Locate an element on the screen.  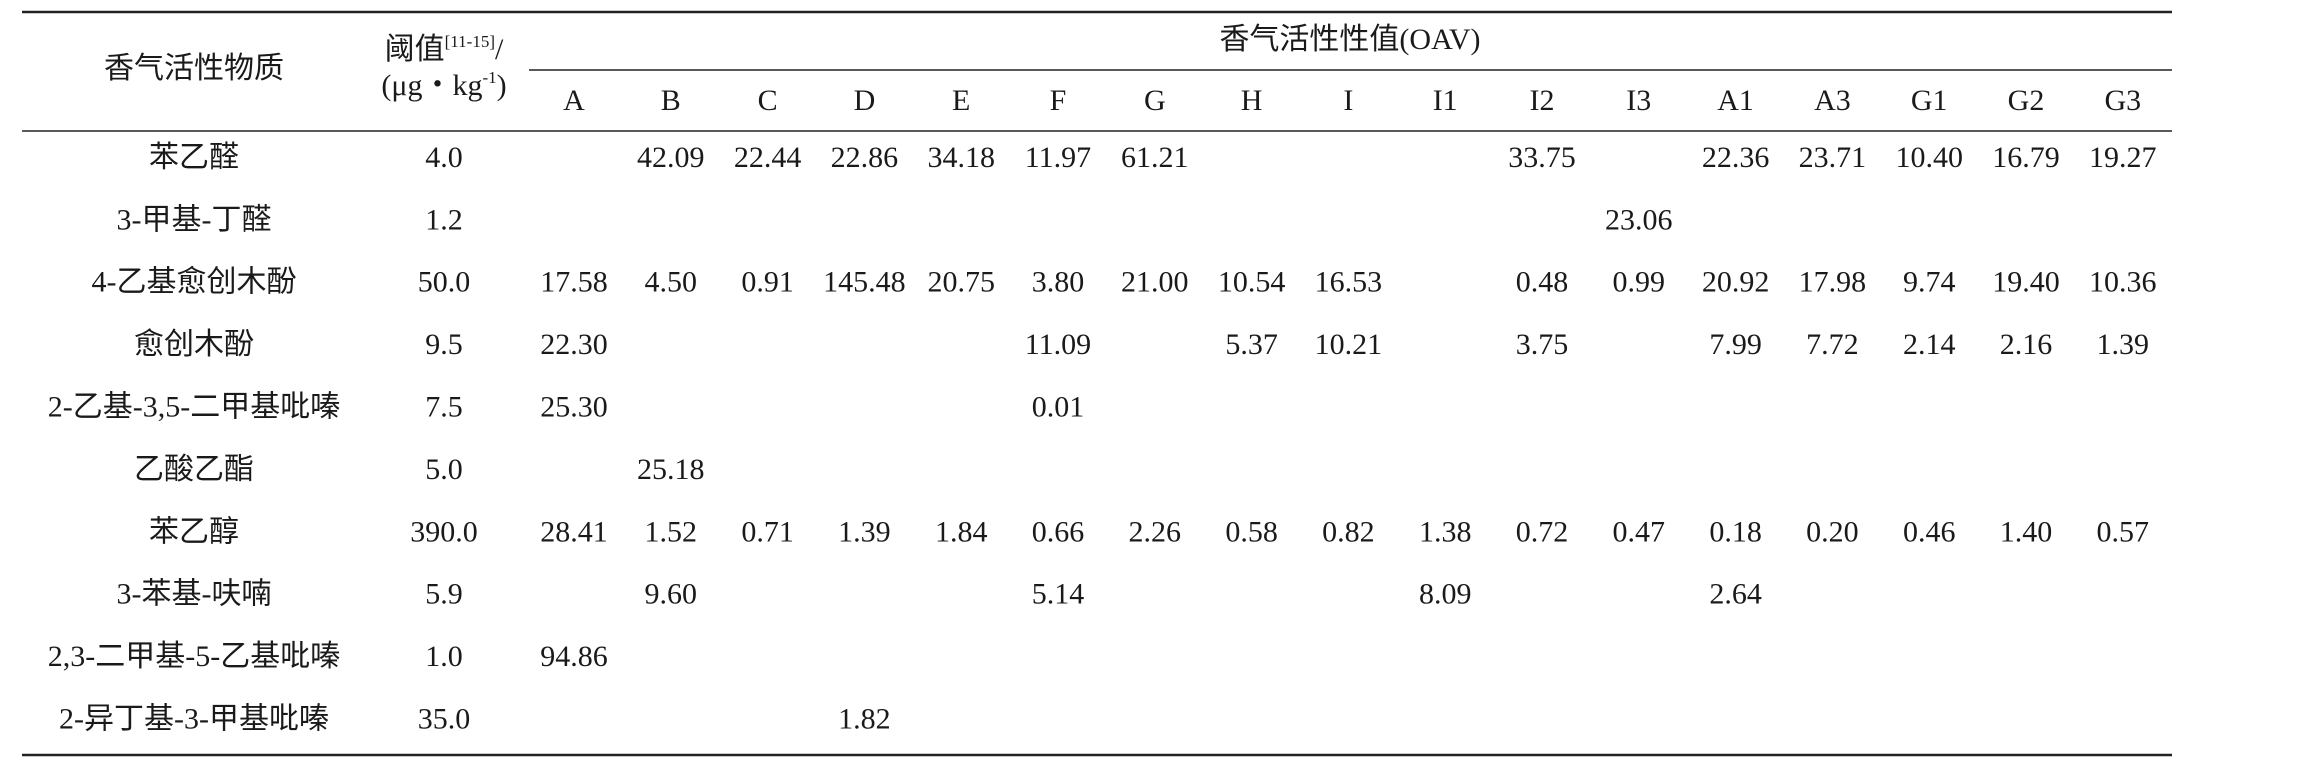
threshold-unit: (μg・kg-1) is located at coordinates (443, 85).